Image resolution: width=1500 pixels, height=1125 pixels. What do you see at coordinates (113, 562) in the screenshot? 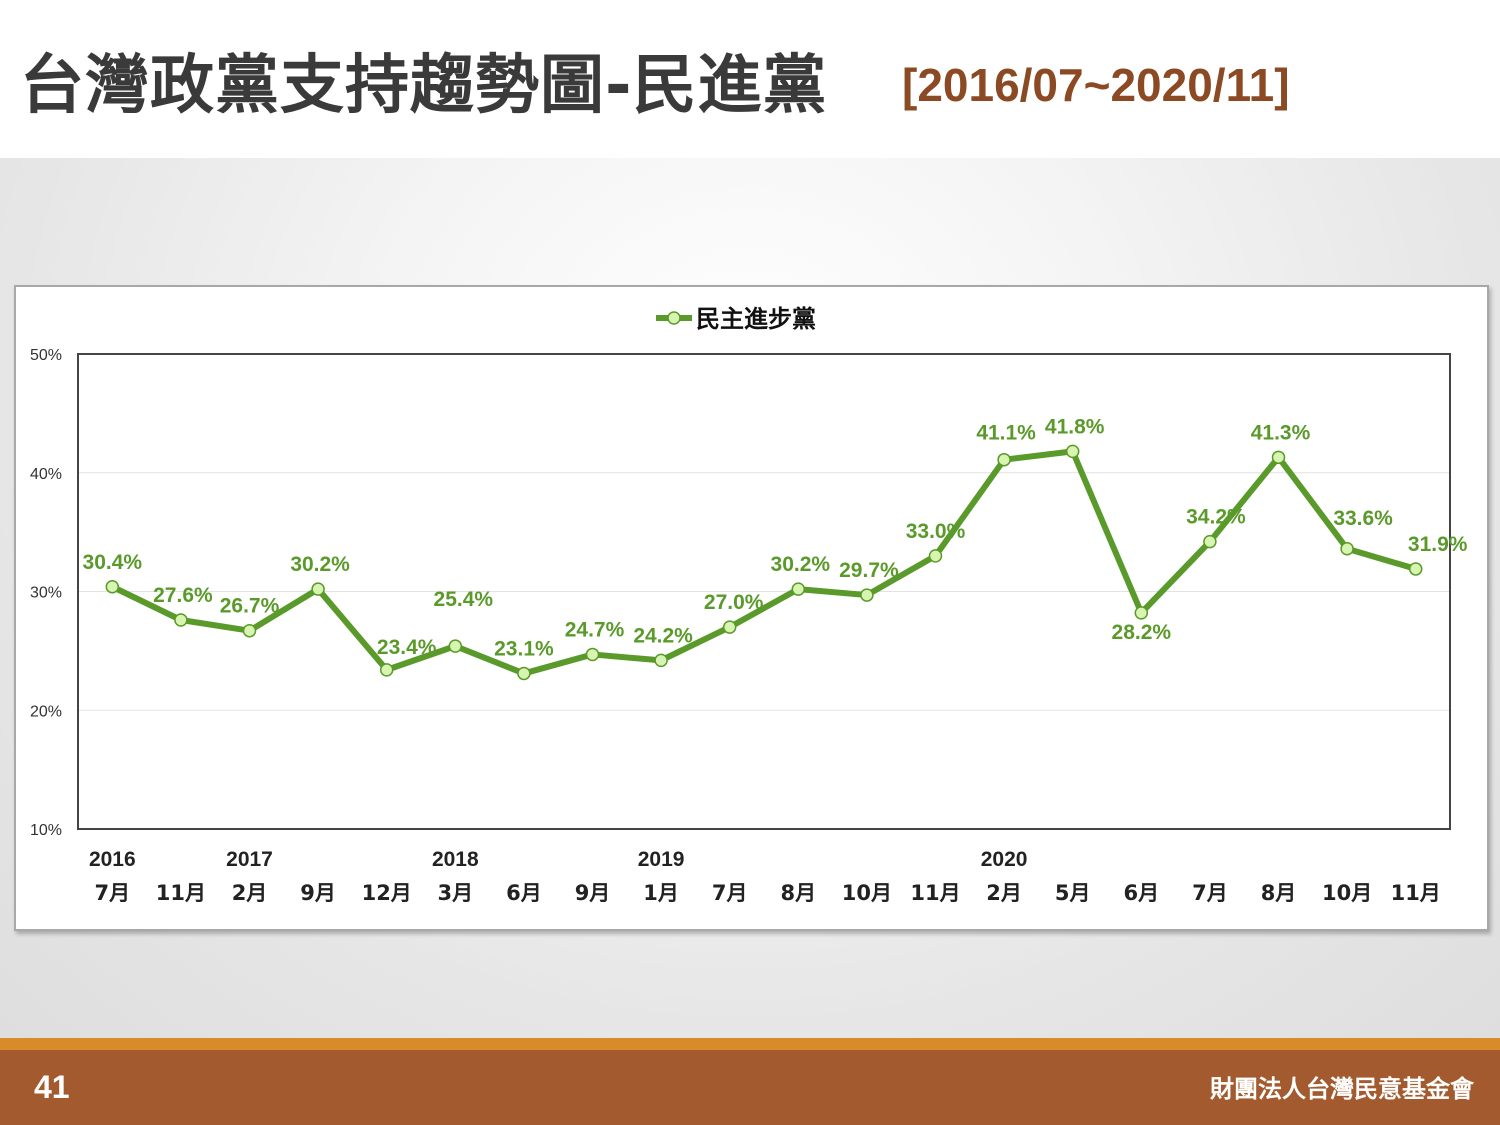
I see `data-label: 30.4%` at bounding box center [113, 562].